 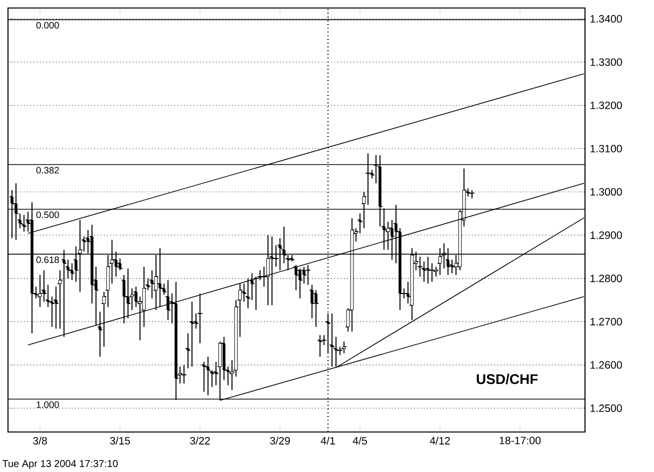 What do you see at coordinates (280, 440) in the screenshot?
I see `x-tick-label: 3/29` at bounding box center [280, 440].